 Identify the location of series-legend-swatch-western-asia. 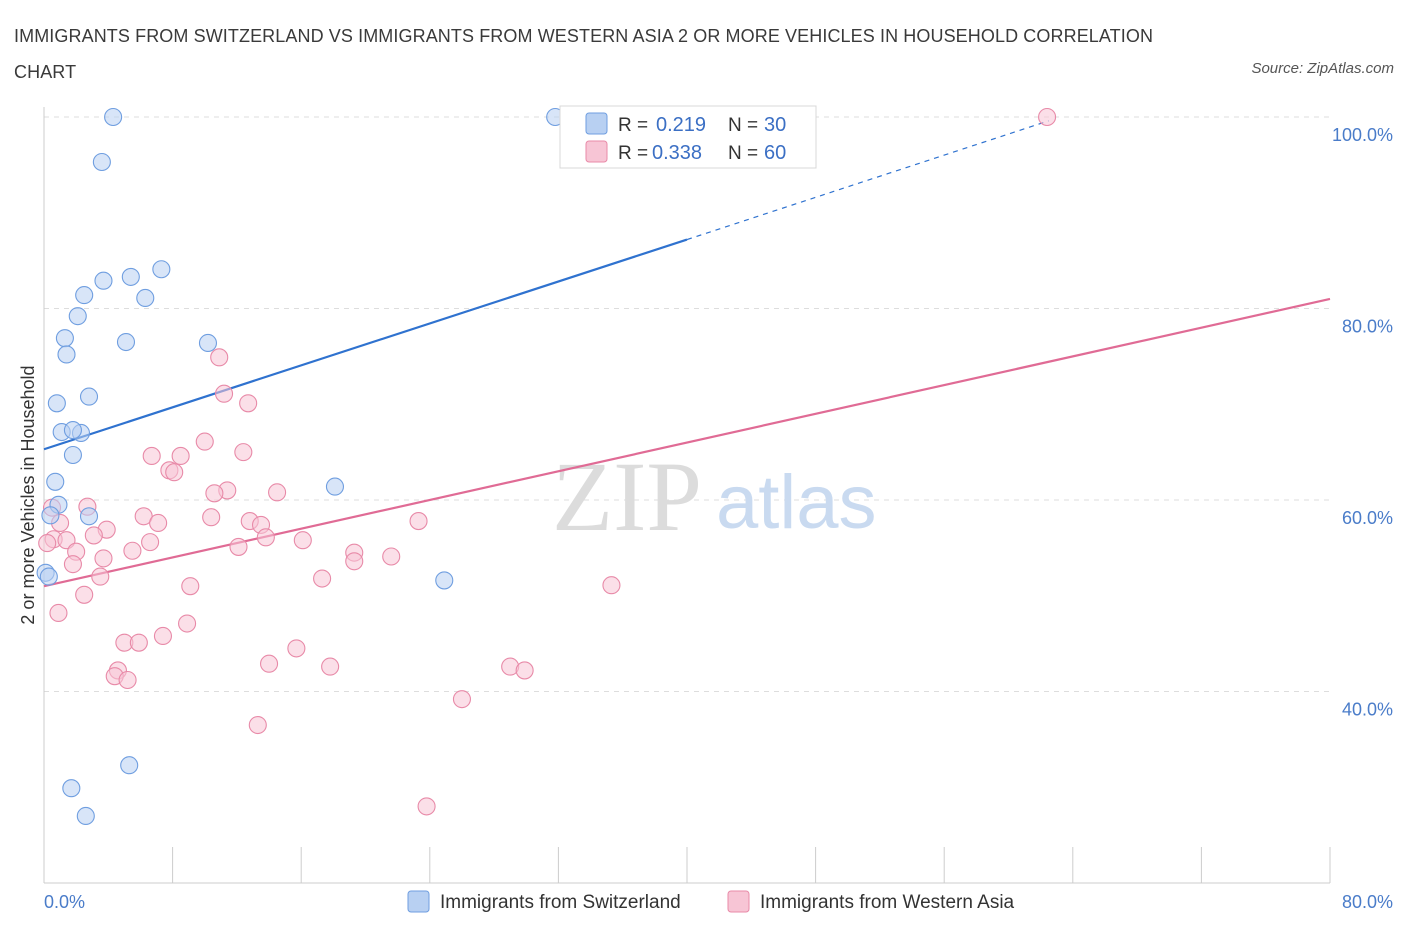
(738, 901).